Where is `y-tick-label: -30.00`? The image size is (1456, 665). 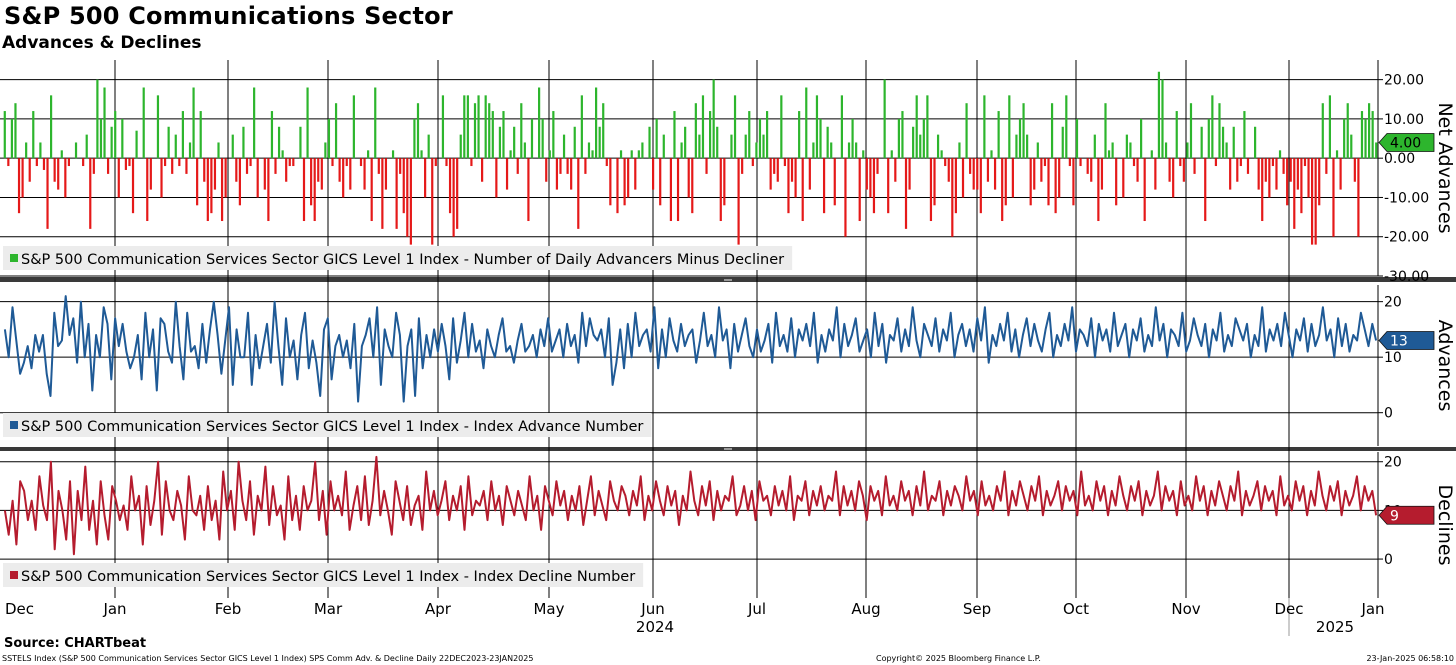 y-tick-label: -30.00 is located at coordinates (1406, 277).